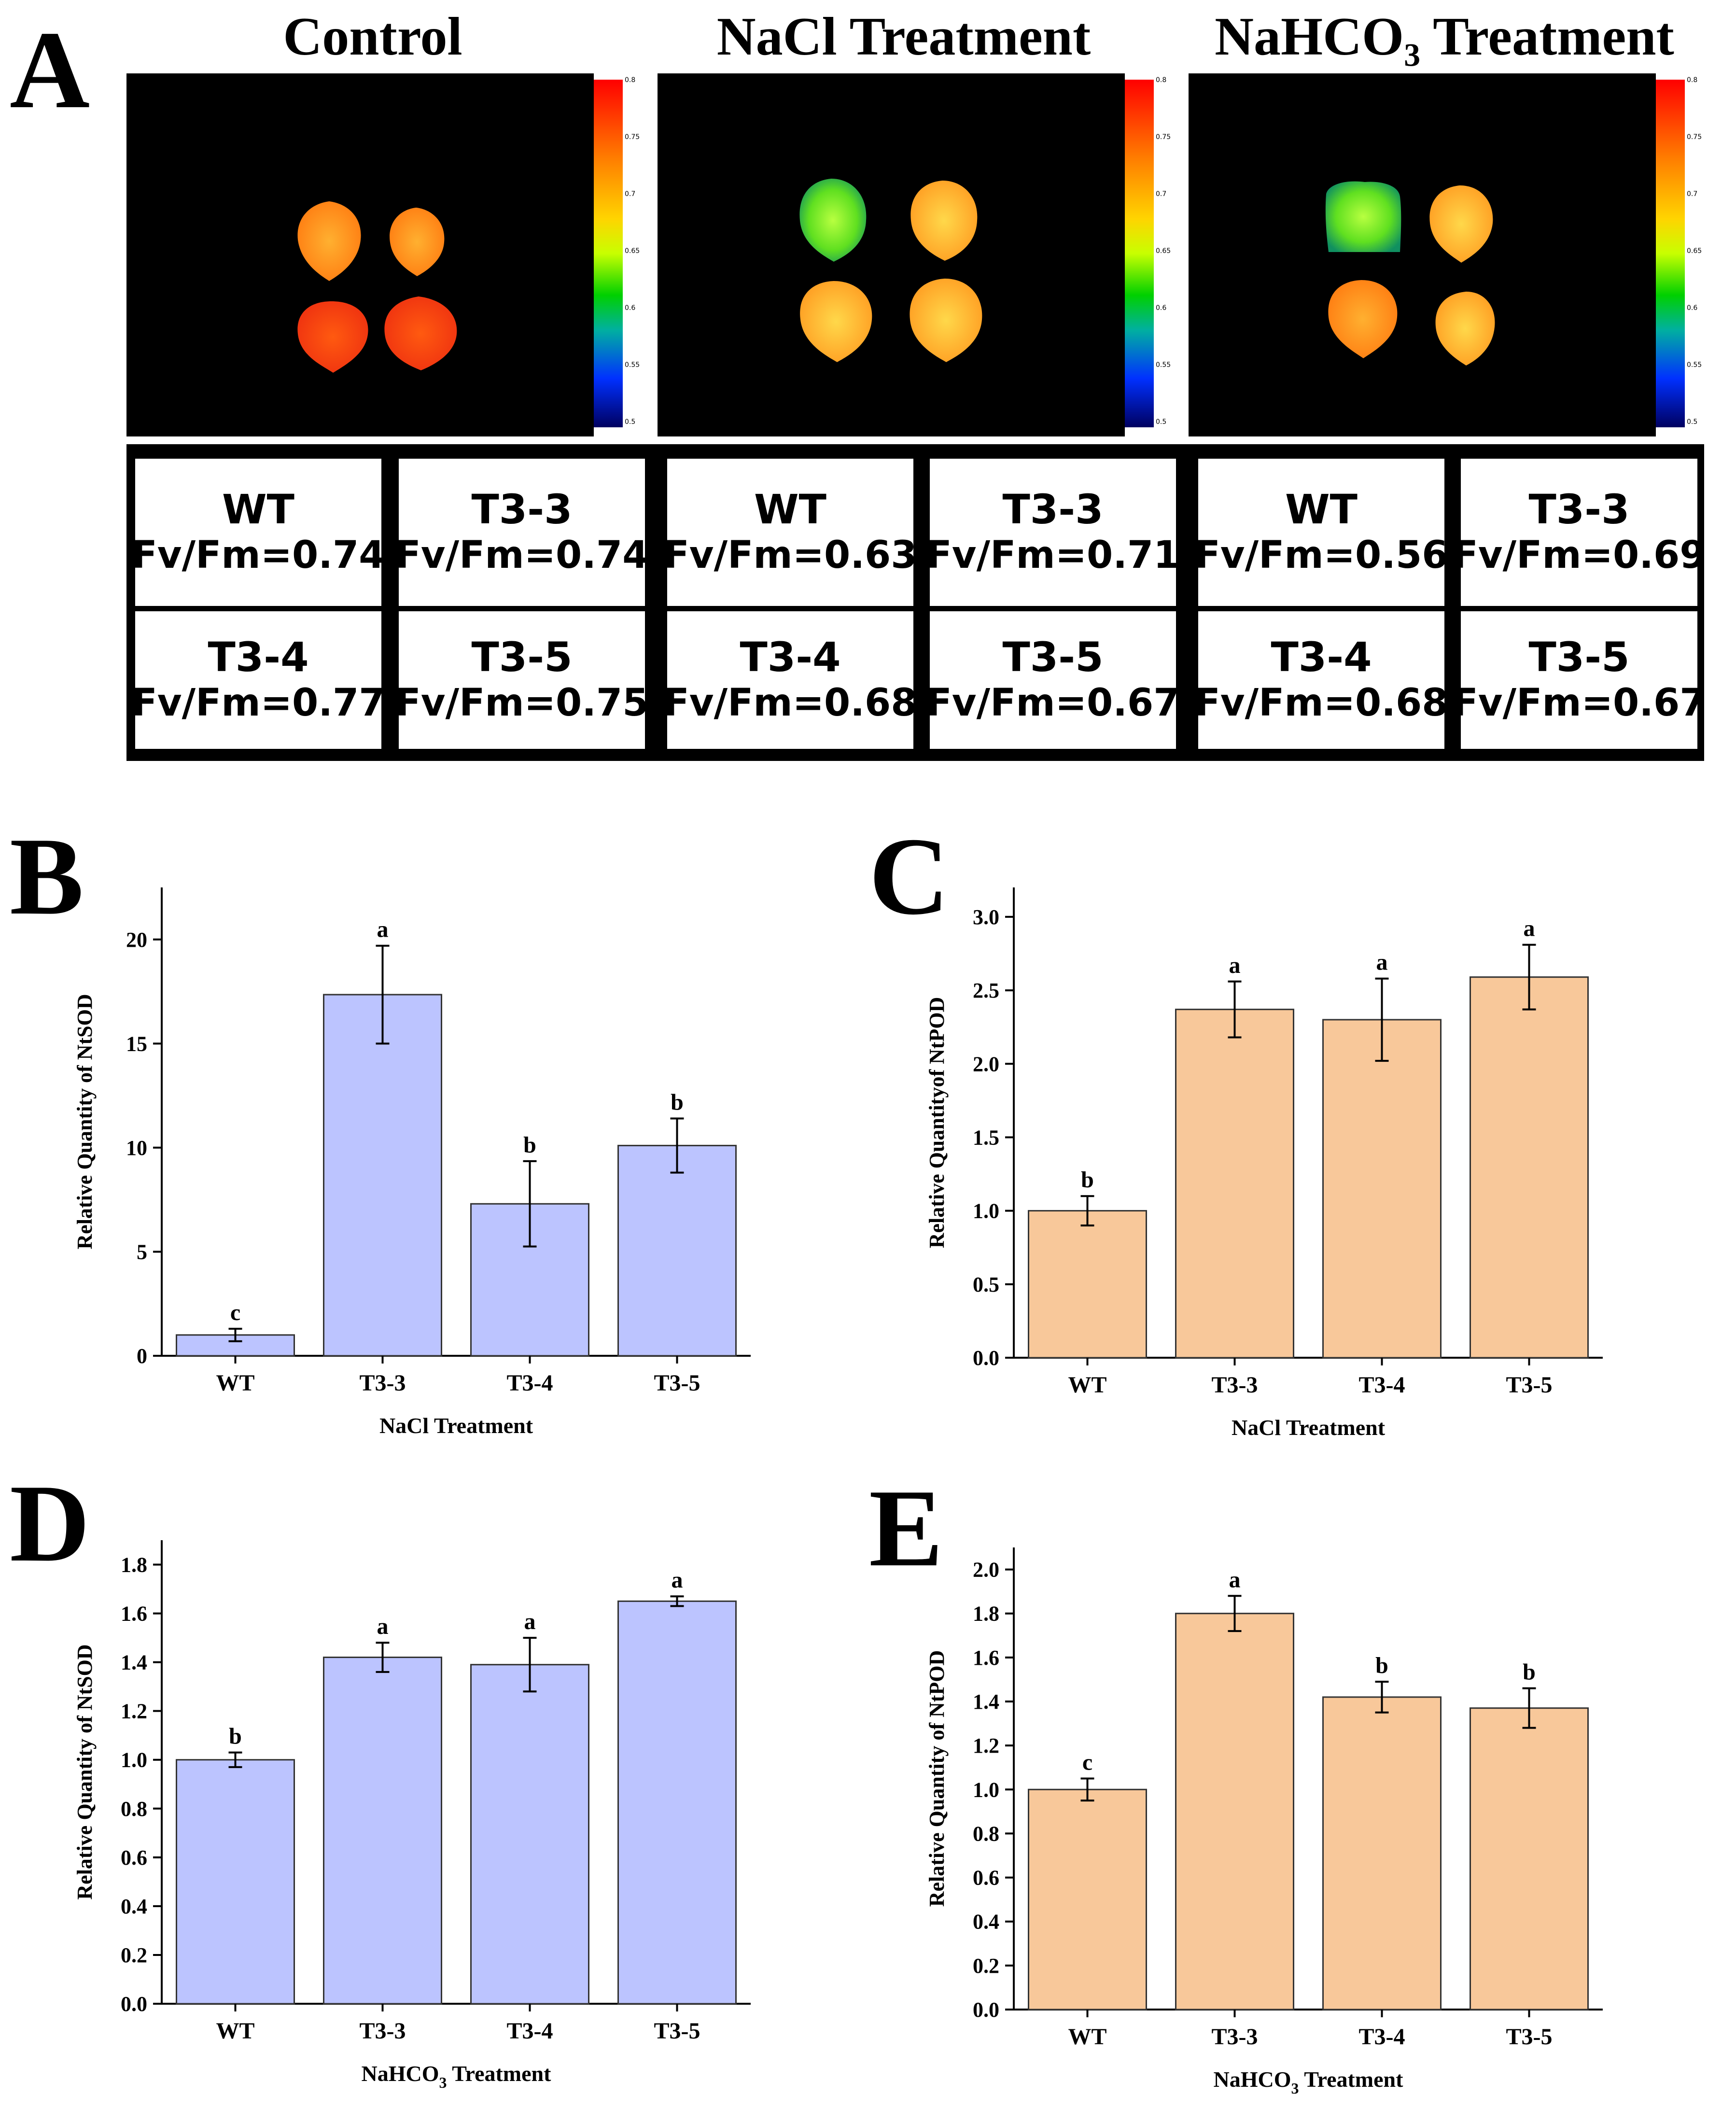 The height and width of the screenshot is (2109, 1736). What do you see at coordinates (522, 703) in the screenshot?
I see `fvfm-value: Fv/Fm=0.75` at bounding box center [522, 703].